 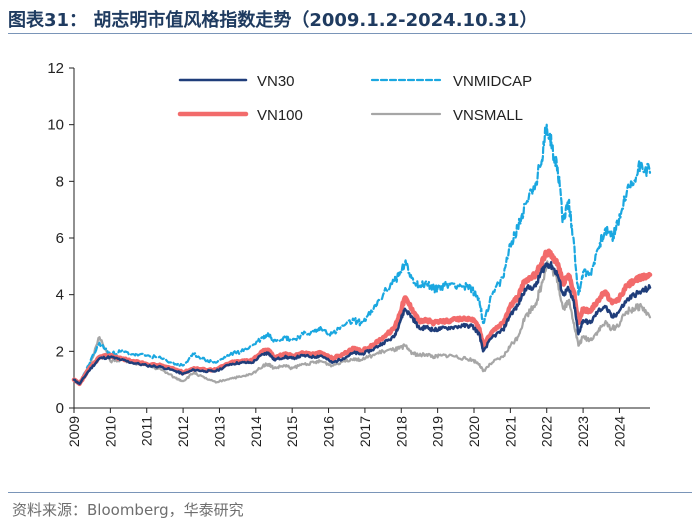 I want to click on legend-label-vnmidcap: VNMIDCAP, so click(x=492, y=81).